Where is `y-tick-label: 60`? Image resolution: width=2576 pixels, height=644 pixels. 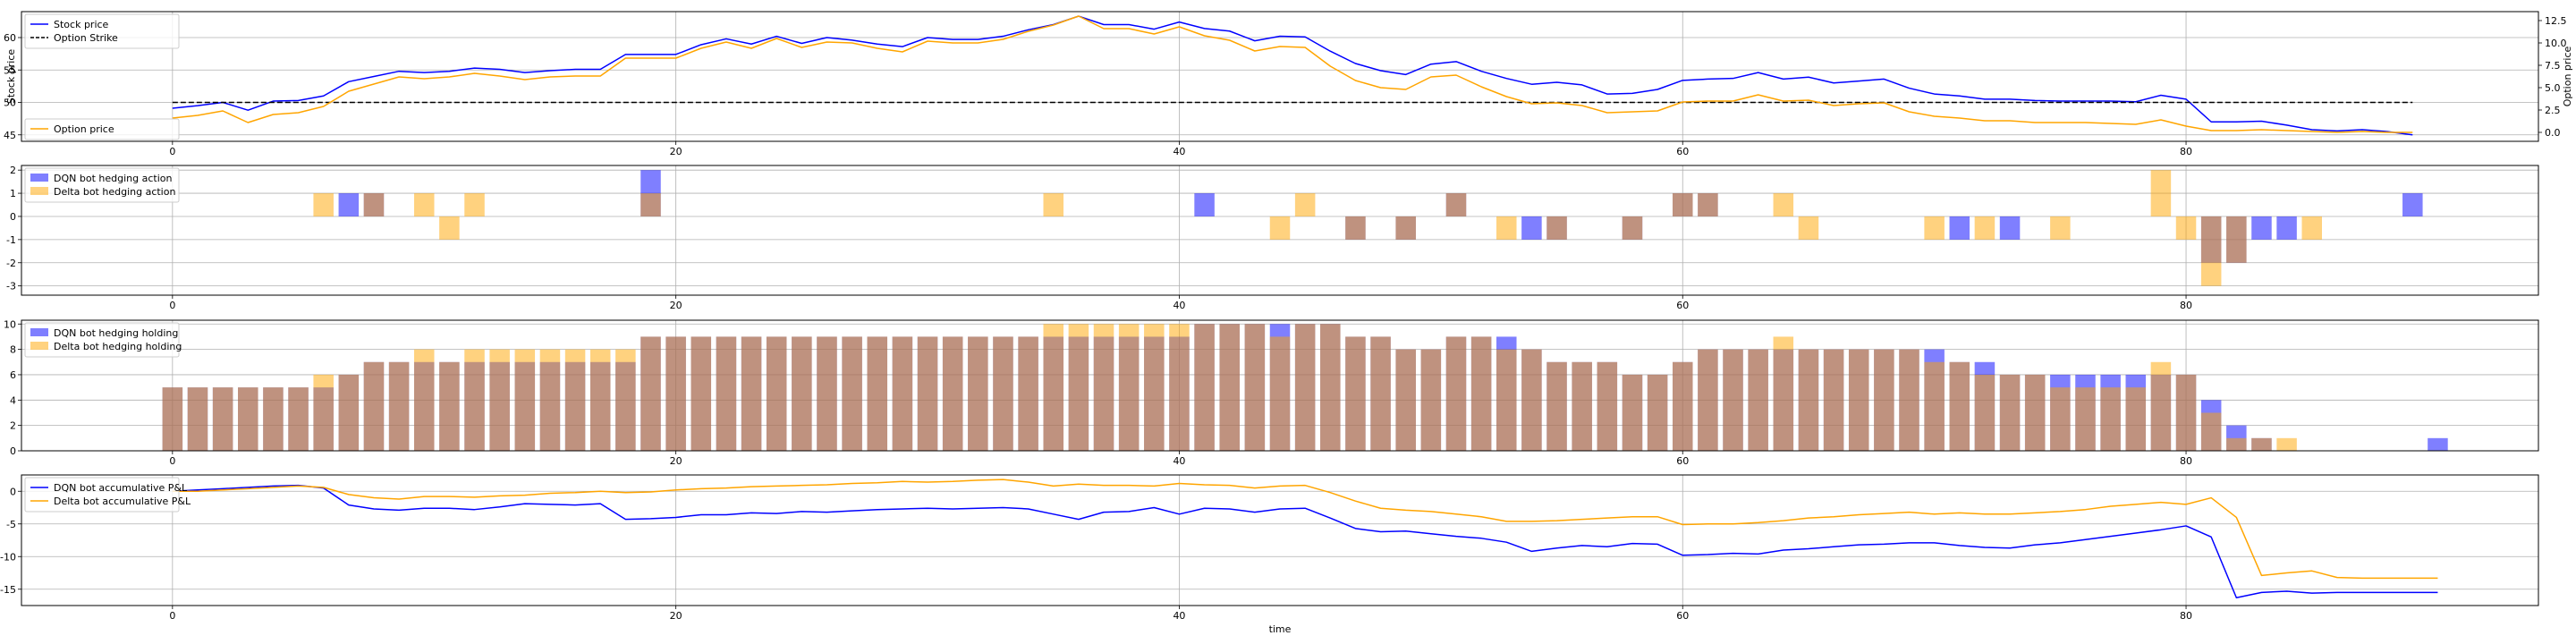 y-tick-label: 60 is located at coordinates (10, 38).